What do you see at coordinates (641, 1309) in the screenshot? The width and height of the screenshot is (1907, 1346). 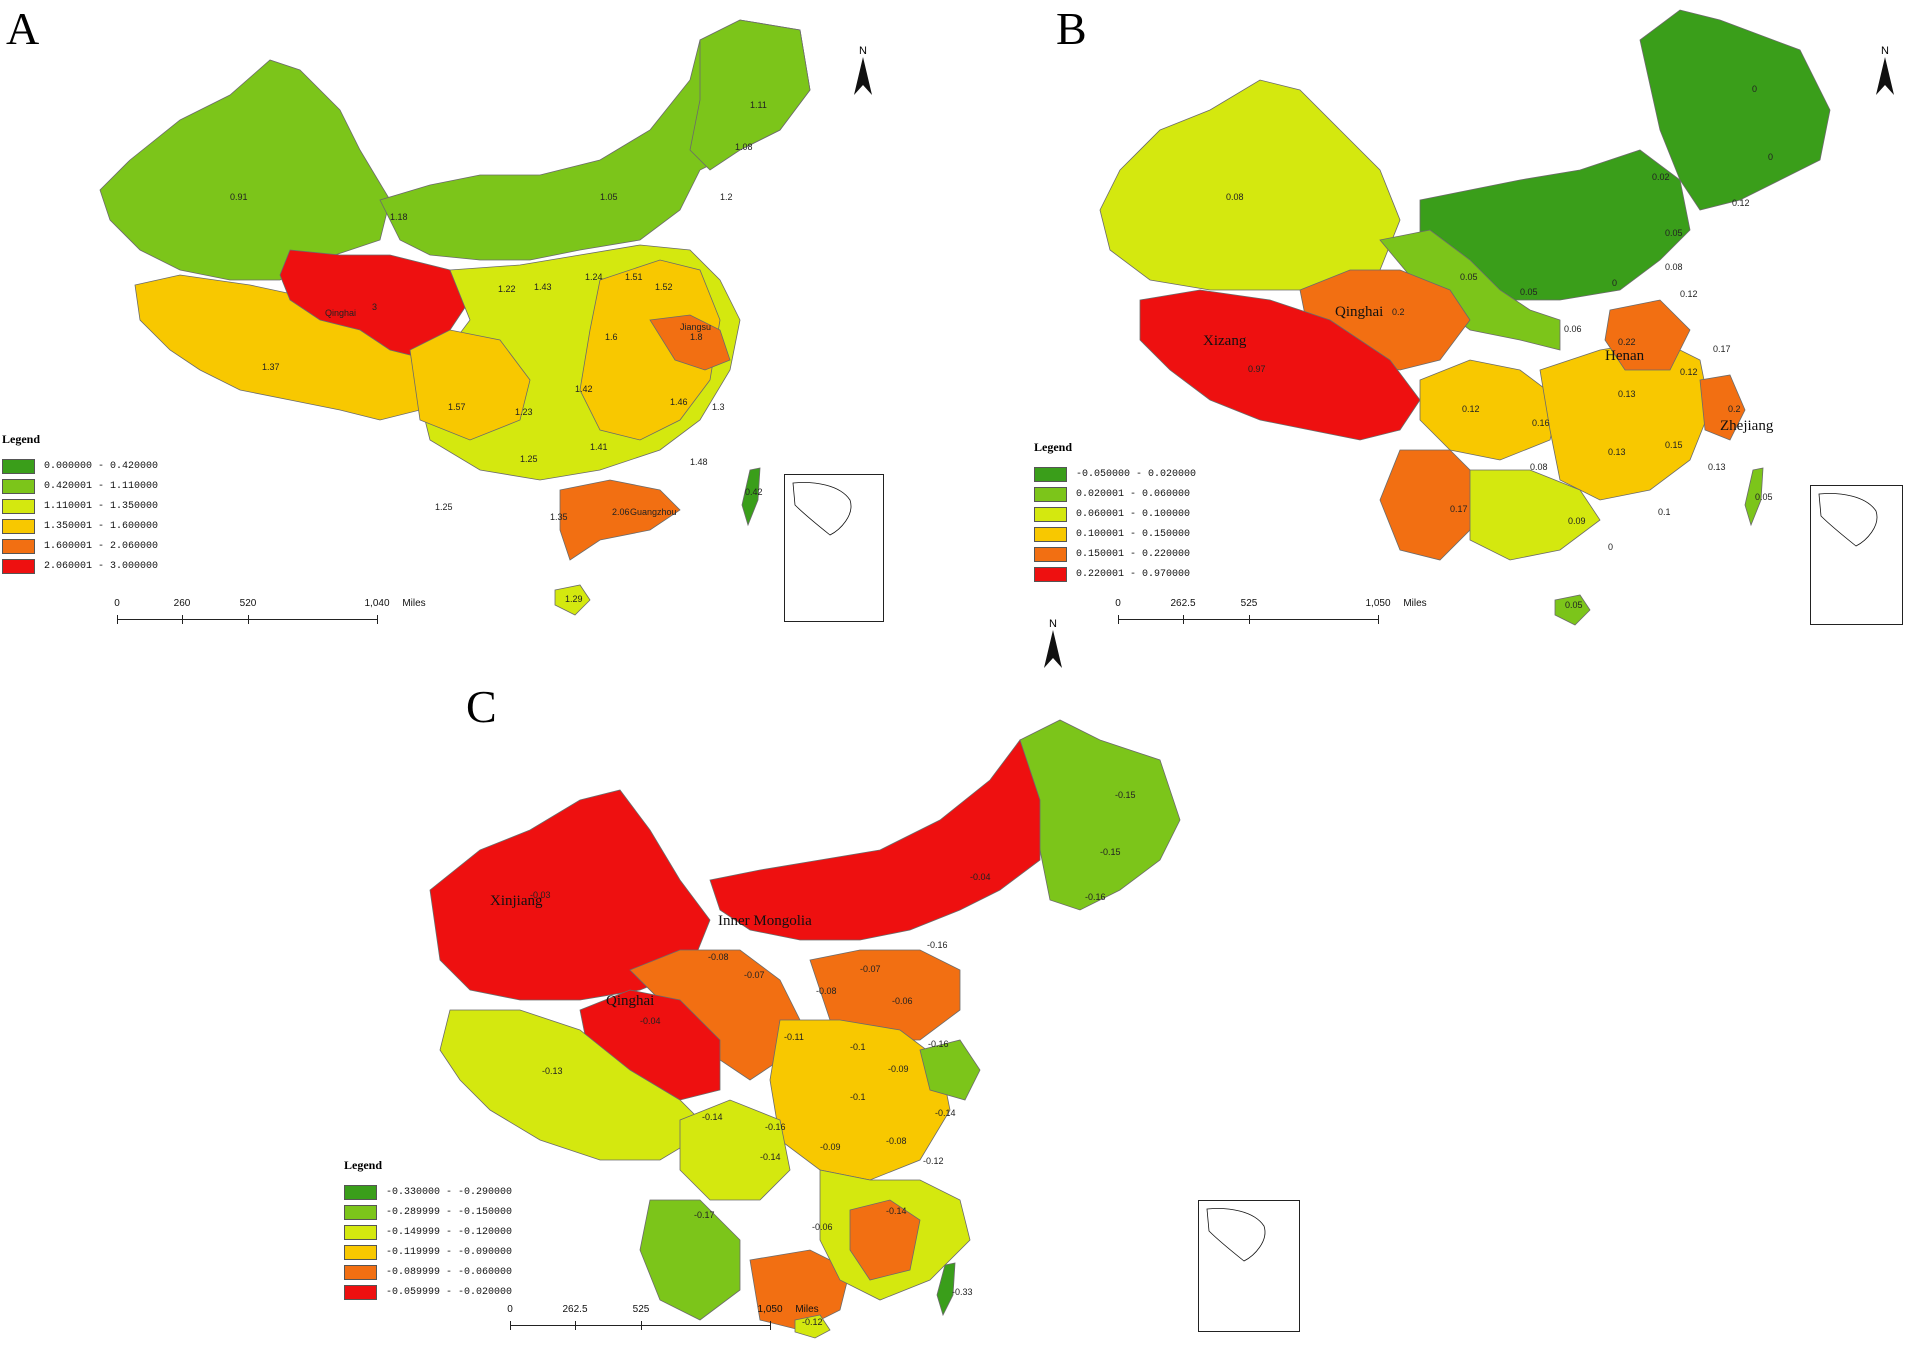 I see `scale-tick-label: 525` at bounding box center [641, 1309].